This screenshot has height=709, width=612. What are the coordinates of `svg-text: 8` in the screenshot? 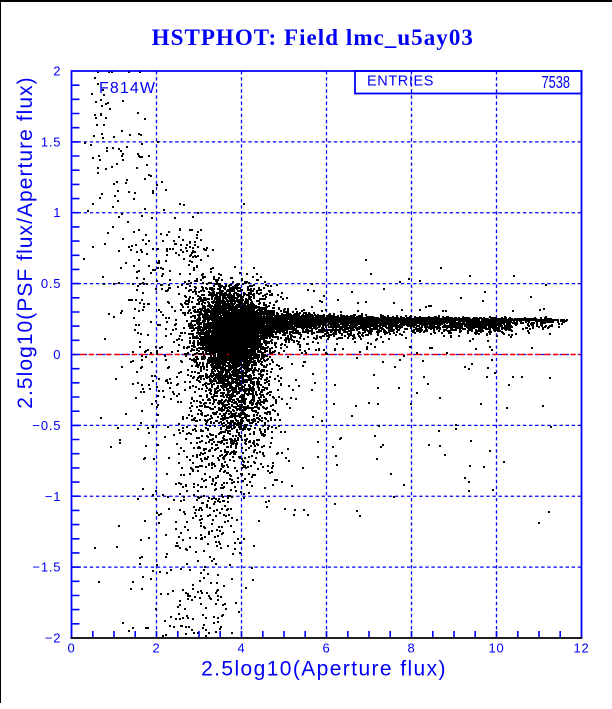 It's located at (411, 647).